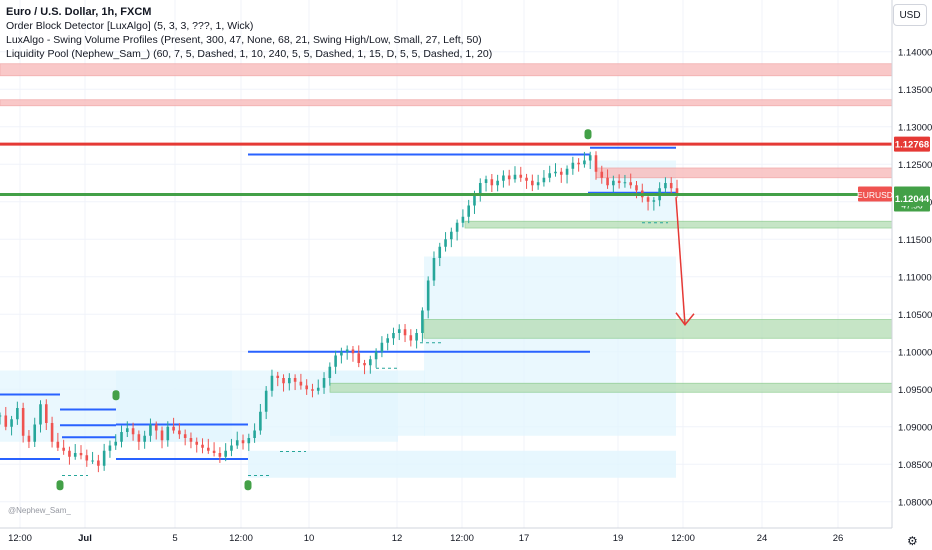 The width and height of the screenshot is (932, 550). I want to click on time-tick-label: 24, so click(762, 538).